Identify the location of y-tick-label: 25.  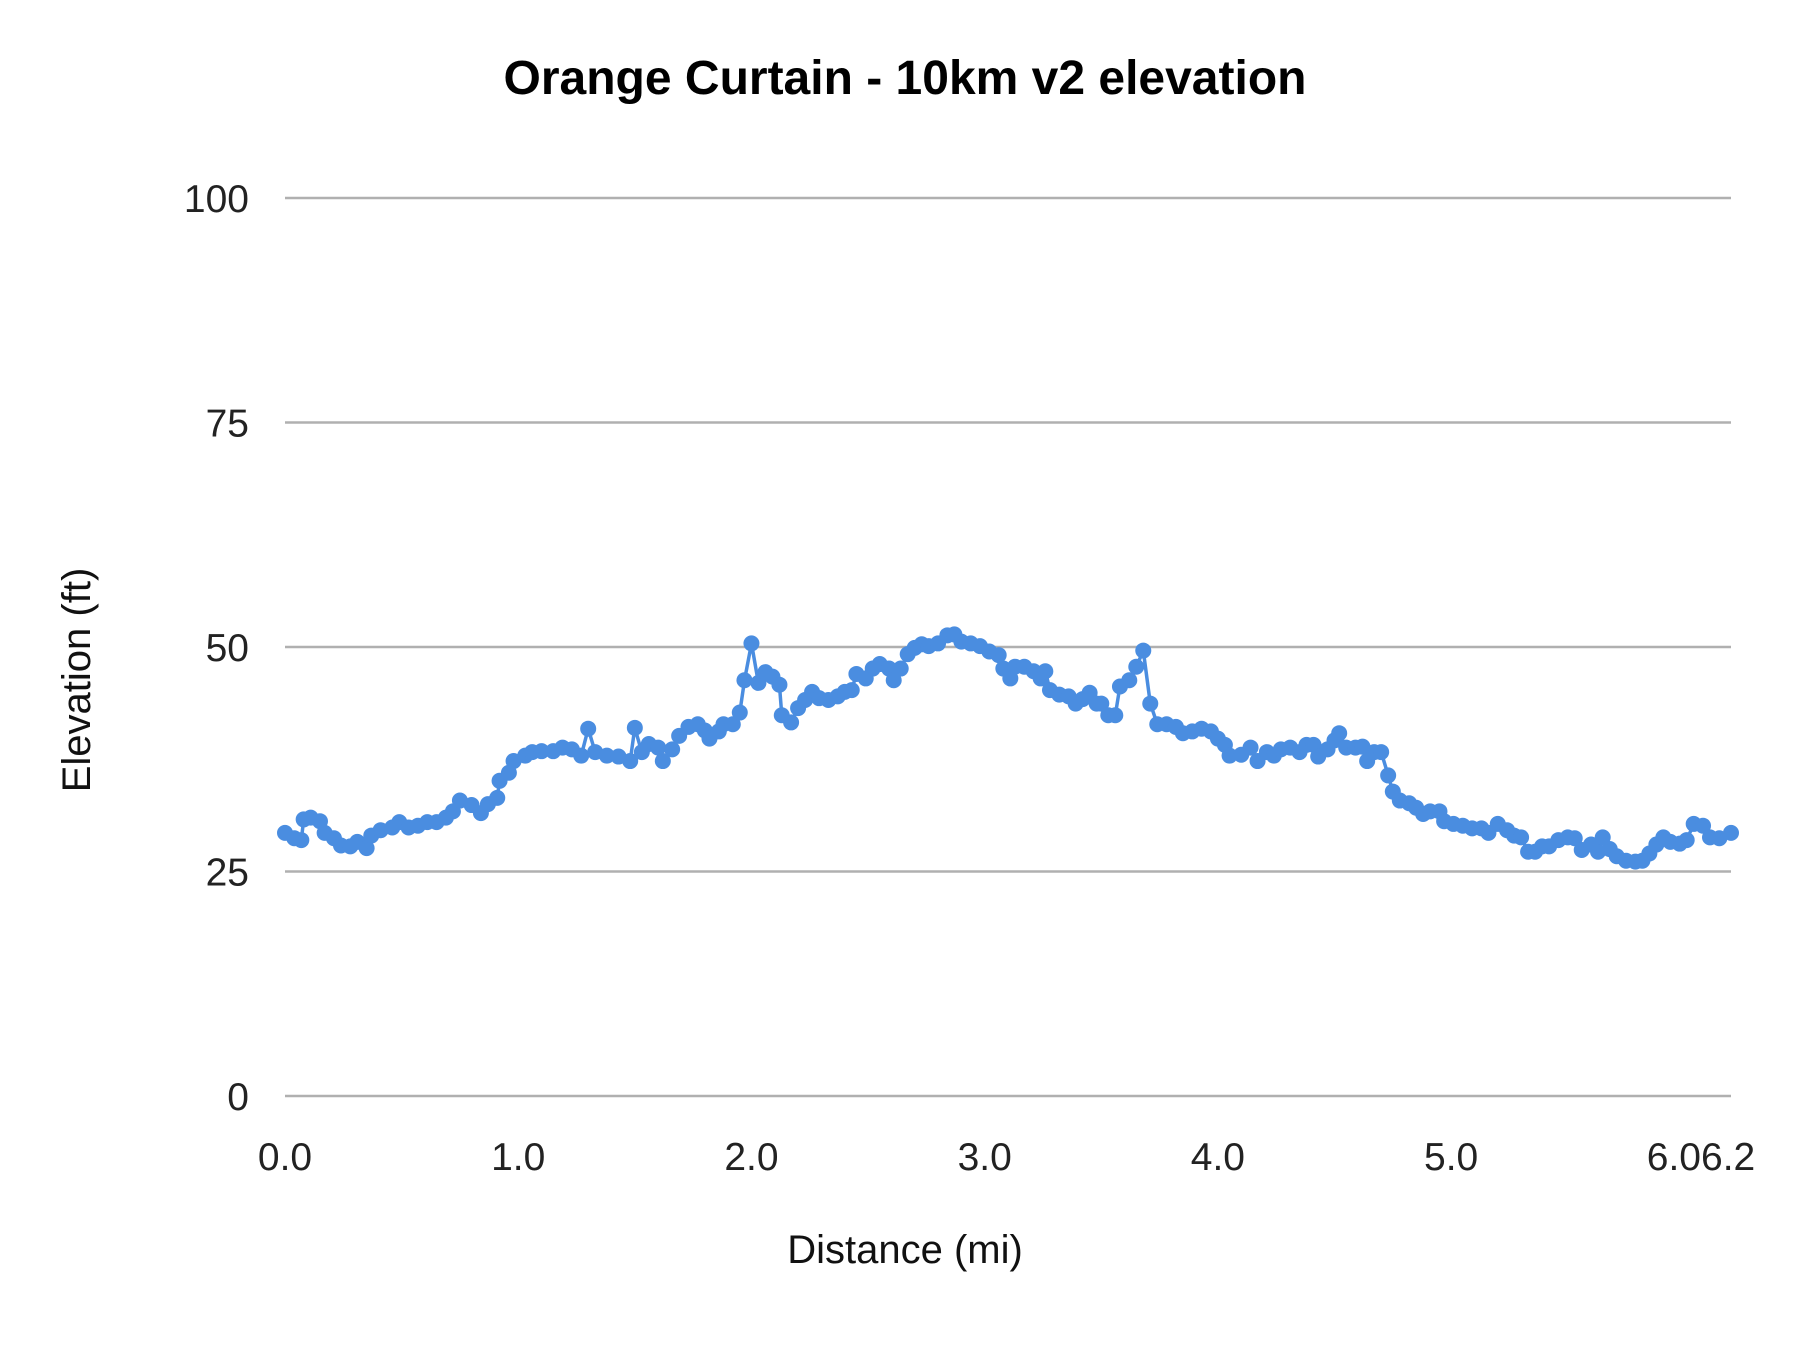
(227, 873).